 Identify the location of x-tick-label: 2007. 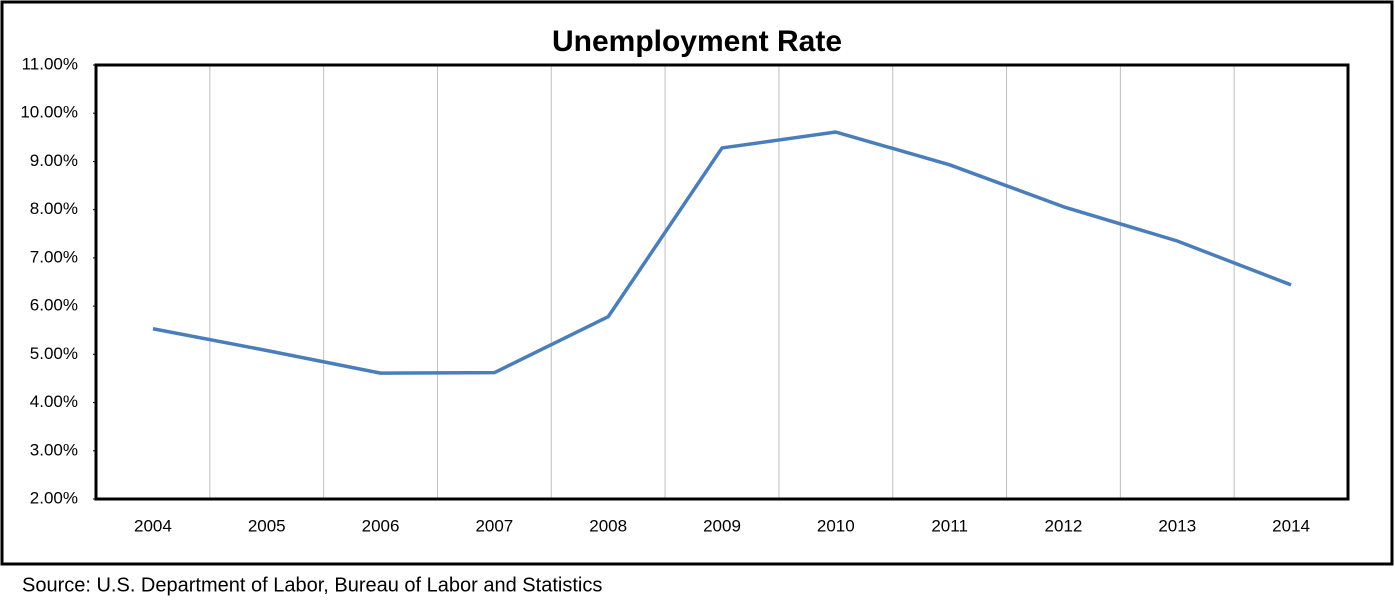
(494, 525).